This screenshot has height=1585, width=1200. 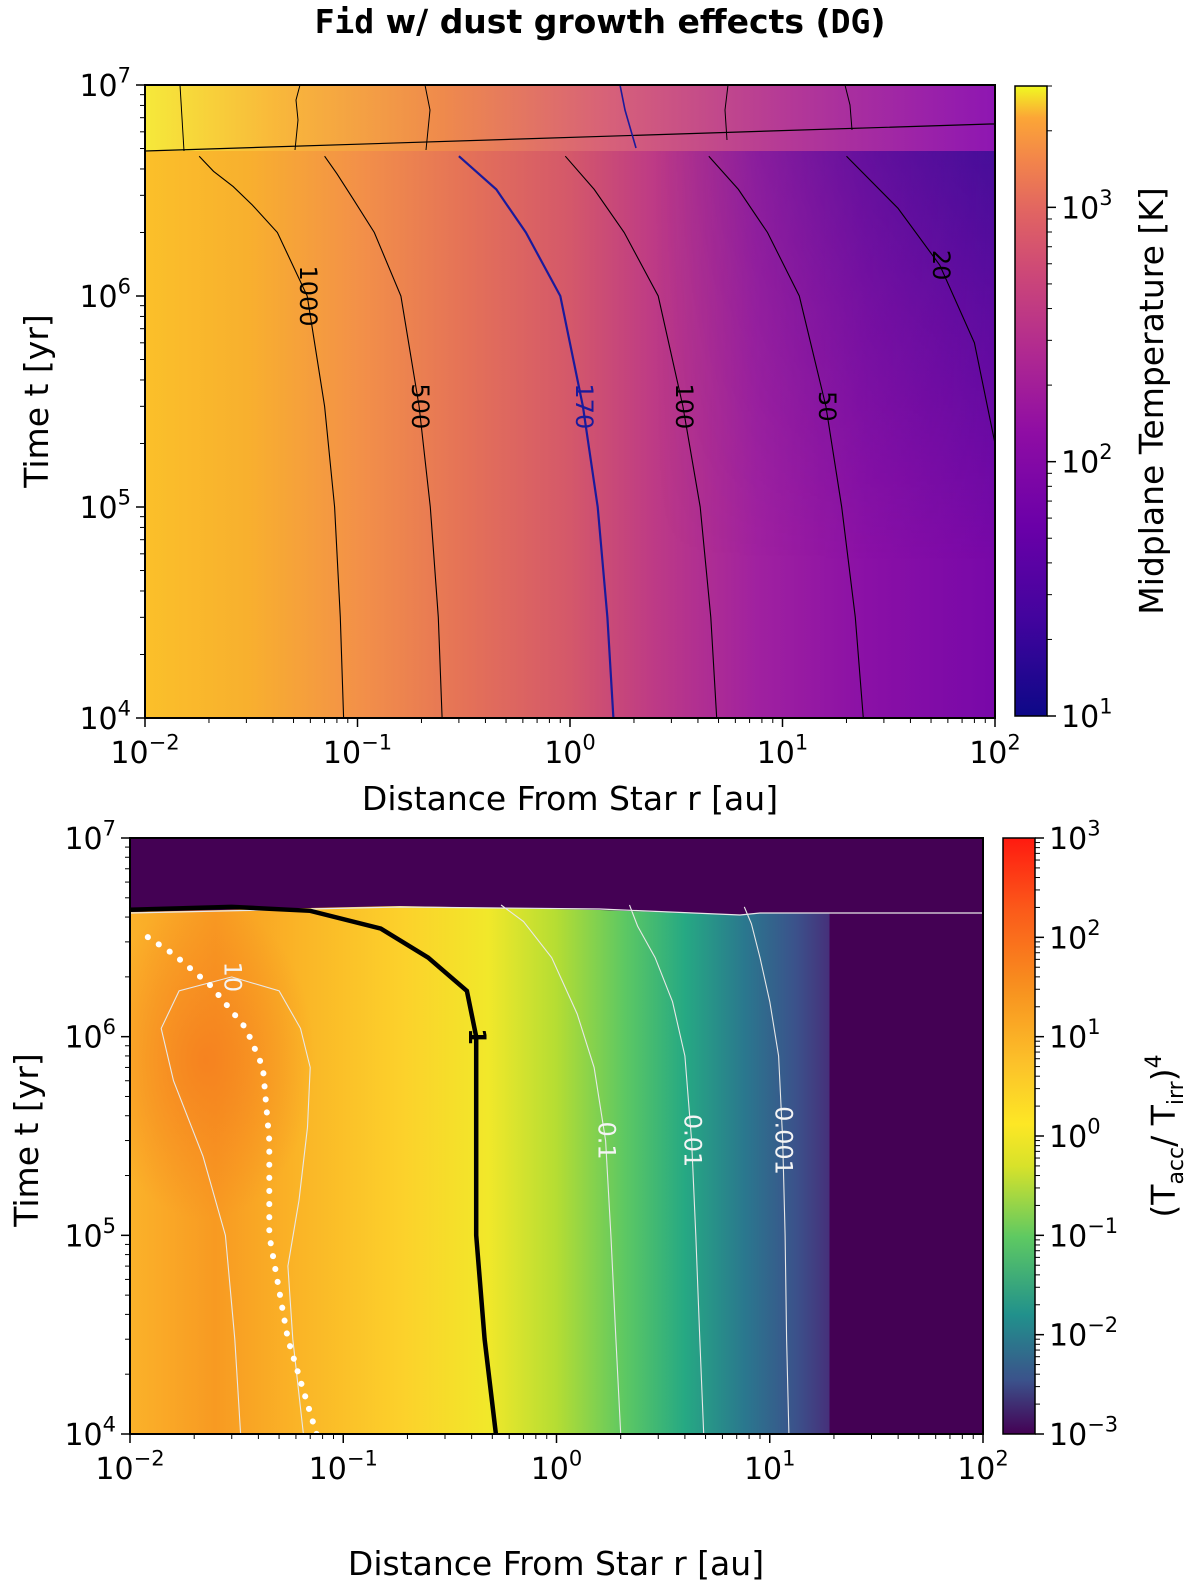 What do you see at coordinates (684, 406) in the screenshot?
I see `contour-label-100: 100` at bounding box center [684, 406].